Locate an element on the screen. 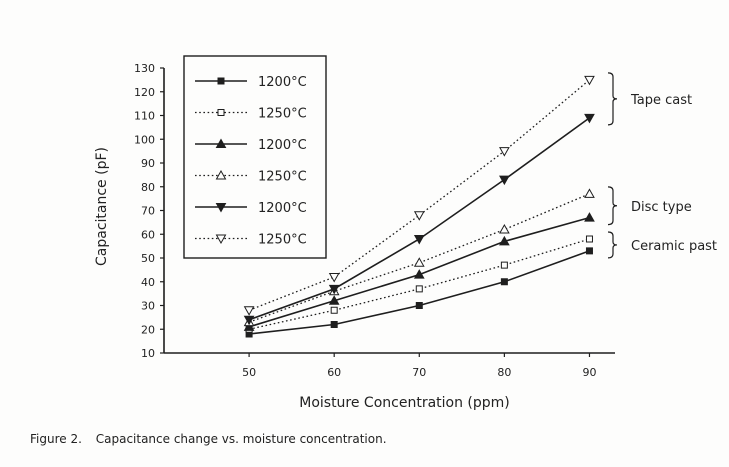 Image resolution: width=729 pixels, height=467 pixels. legend-box is located at coordinates (255, 157).